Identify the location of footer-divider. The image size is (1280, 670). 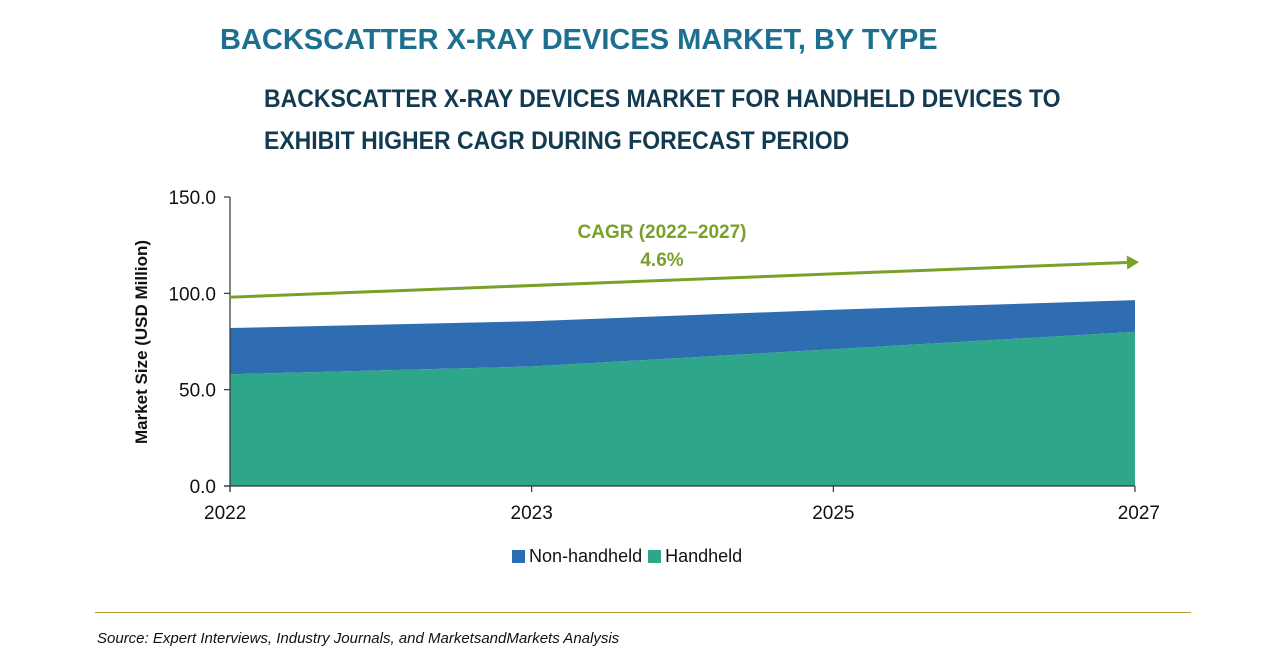
(643, 612).